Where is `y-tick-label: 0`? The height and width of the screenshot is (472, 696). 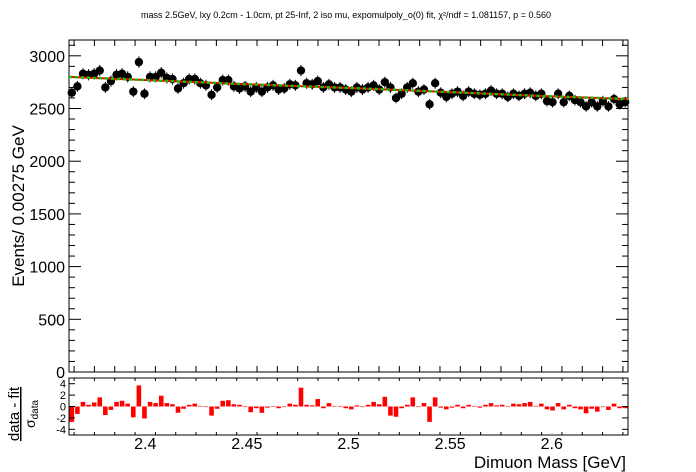 y-tick-label: 0 is located at coordinates (60, 373).